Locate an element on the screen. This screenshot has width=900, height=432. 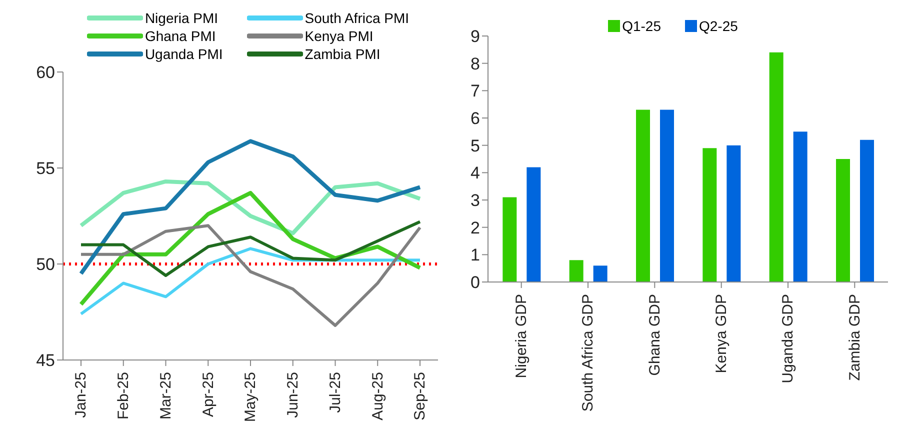
x-tick-label: Apr-25 is located at coordinates (208, 395).